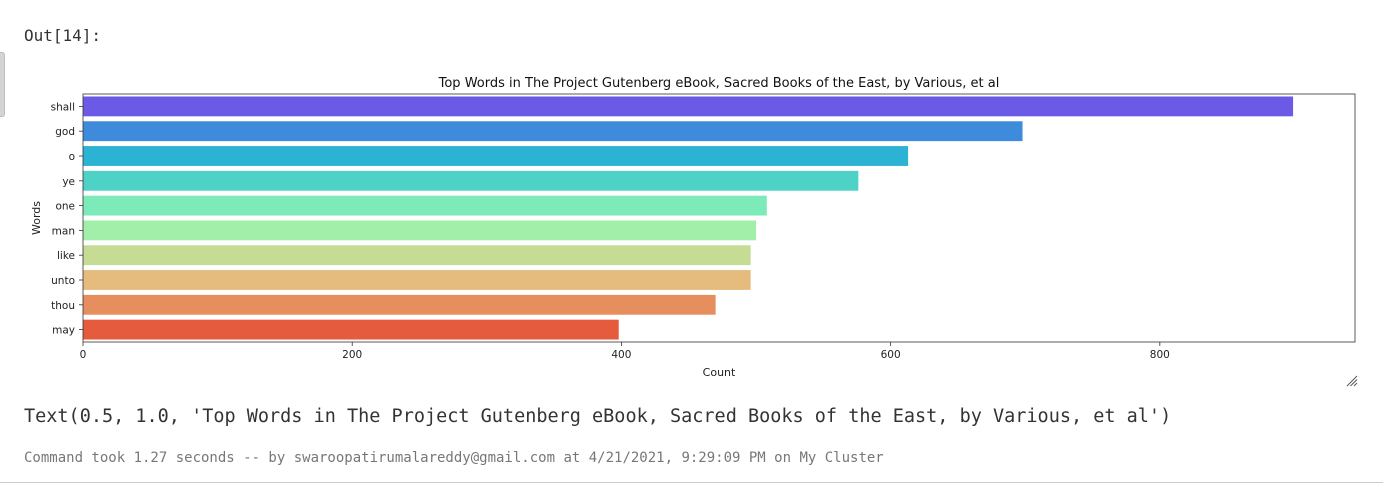  Describe the element at coordinates (67, 219) in the screenshot. I see `y-tick-labels: shall god o ye one man like unto thou may` at that location.